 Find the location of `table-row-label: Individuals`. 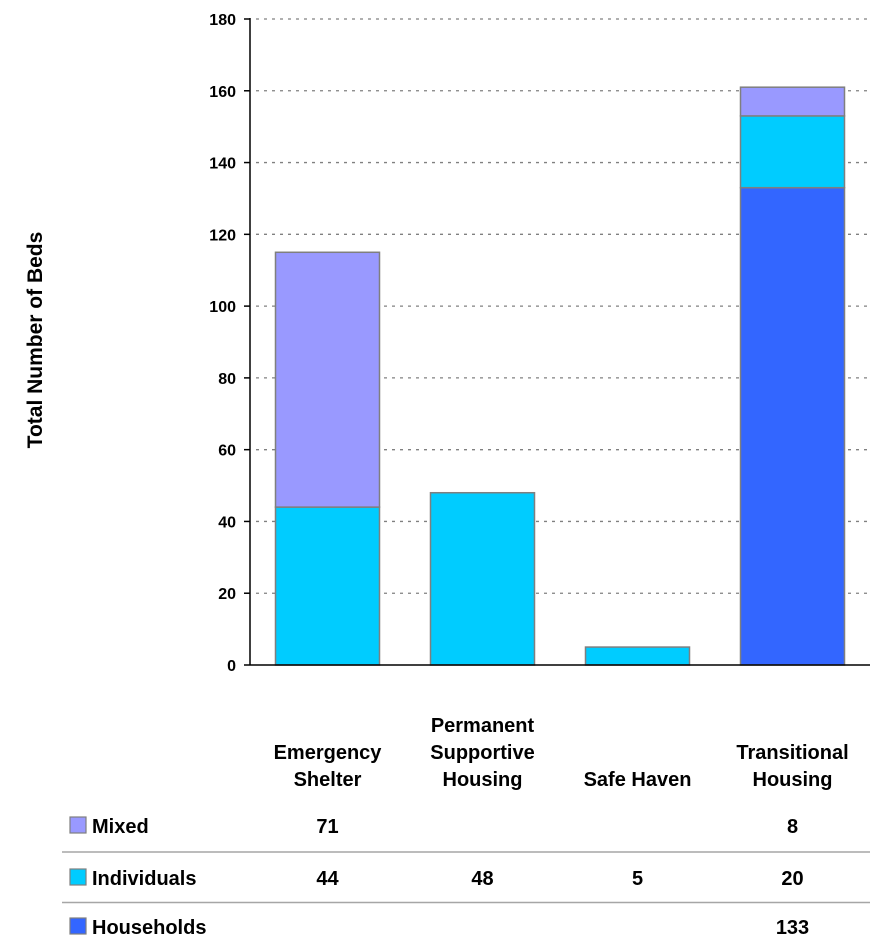

table-row-label: Individuals is located at coordinates (144, 879).